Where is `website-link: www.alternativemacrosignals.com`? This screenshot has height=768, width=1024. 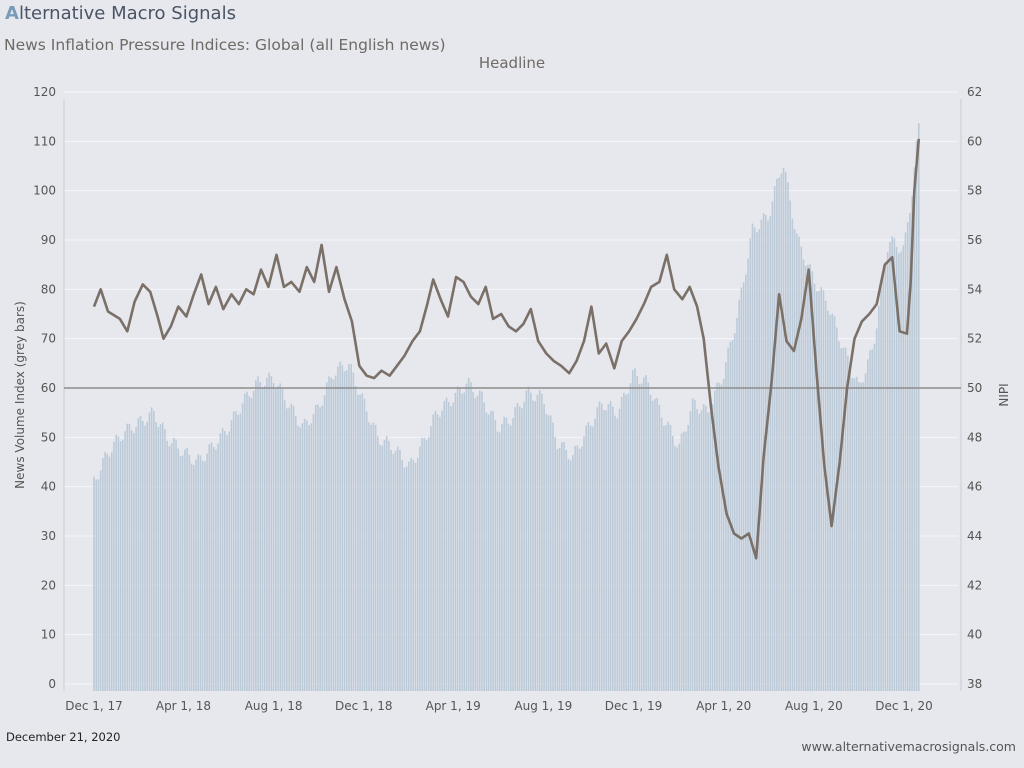 website-link: www.alternativemacrosignals.com is located at coordinates (908, 746).